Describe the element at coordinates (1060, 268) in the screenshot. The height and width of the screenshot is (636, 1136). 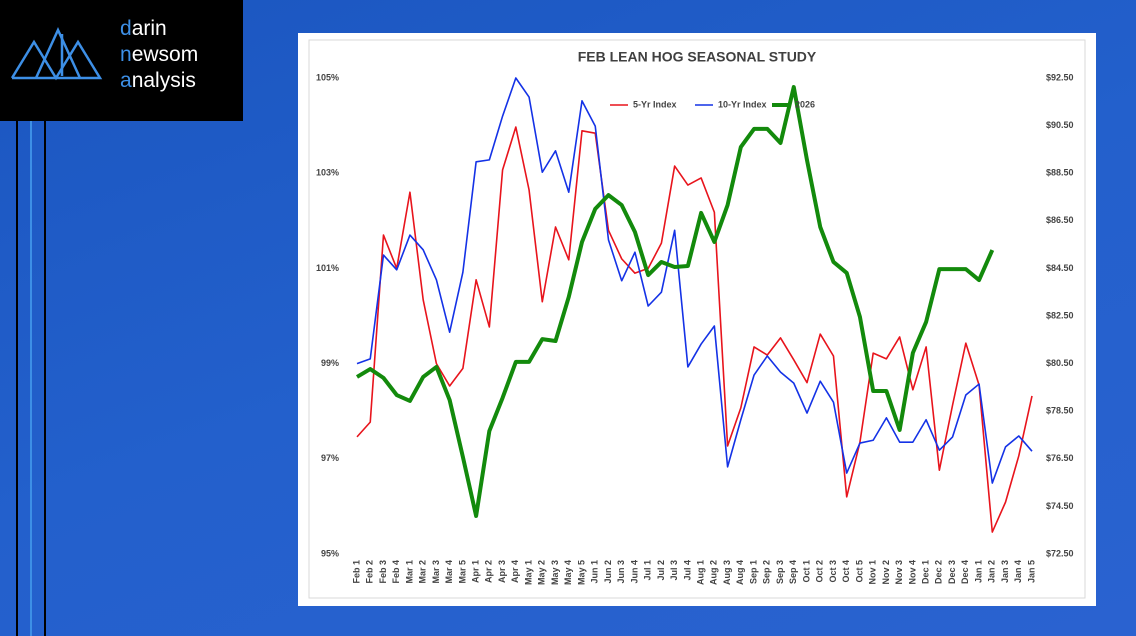
I see `y2-tick-label: $84.50` at that location.